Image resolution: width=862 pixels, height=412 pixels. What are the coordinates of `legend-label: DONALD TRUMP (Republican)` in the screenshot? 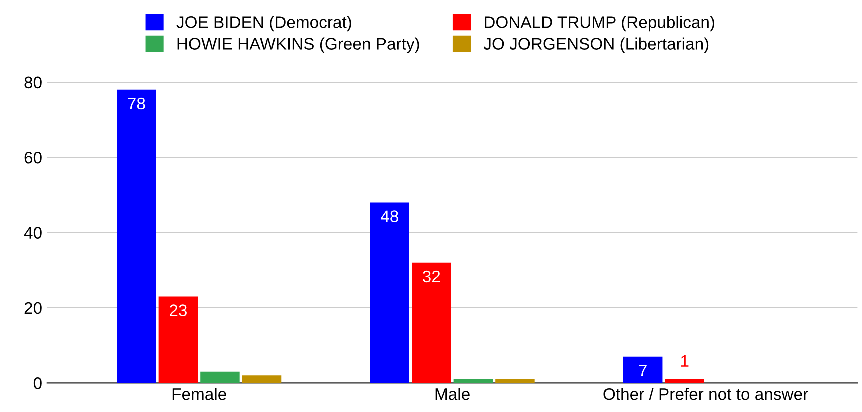 It's located at (599, 24).